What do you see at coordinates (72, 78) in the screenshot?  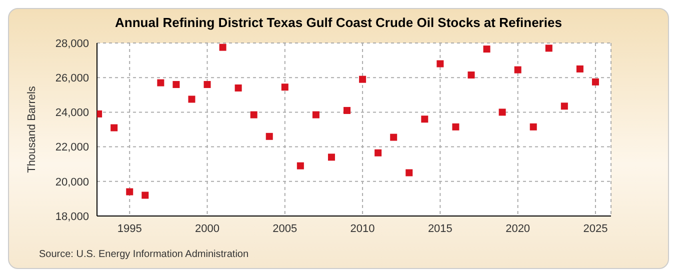 I see `y-tick-label: 26,000` at bounding box center [72, 78].